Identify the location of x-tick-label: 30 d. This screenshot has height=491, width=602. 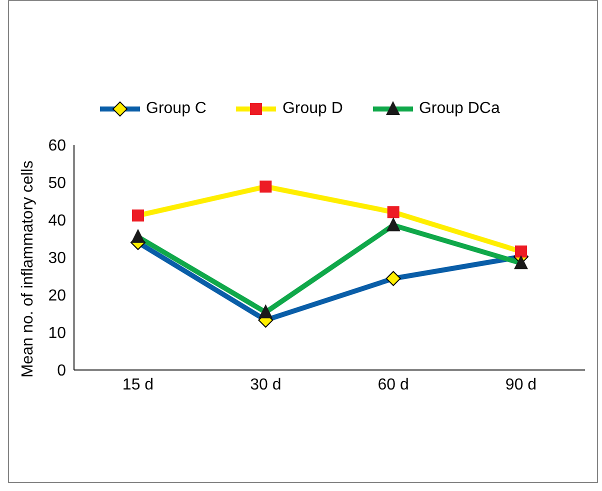
(266, 385).